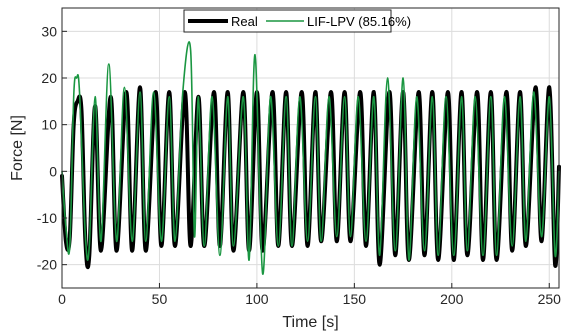 The image size is (564, 332). What do you see at coordinates (160, 299) in the screenshot?
I see `x-tick-label: 50` at bounding box center [160, 299].